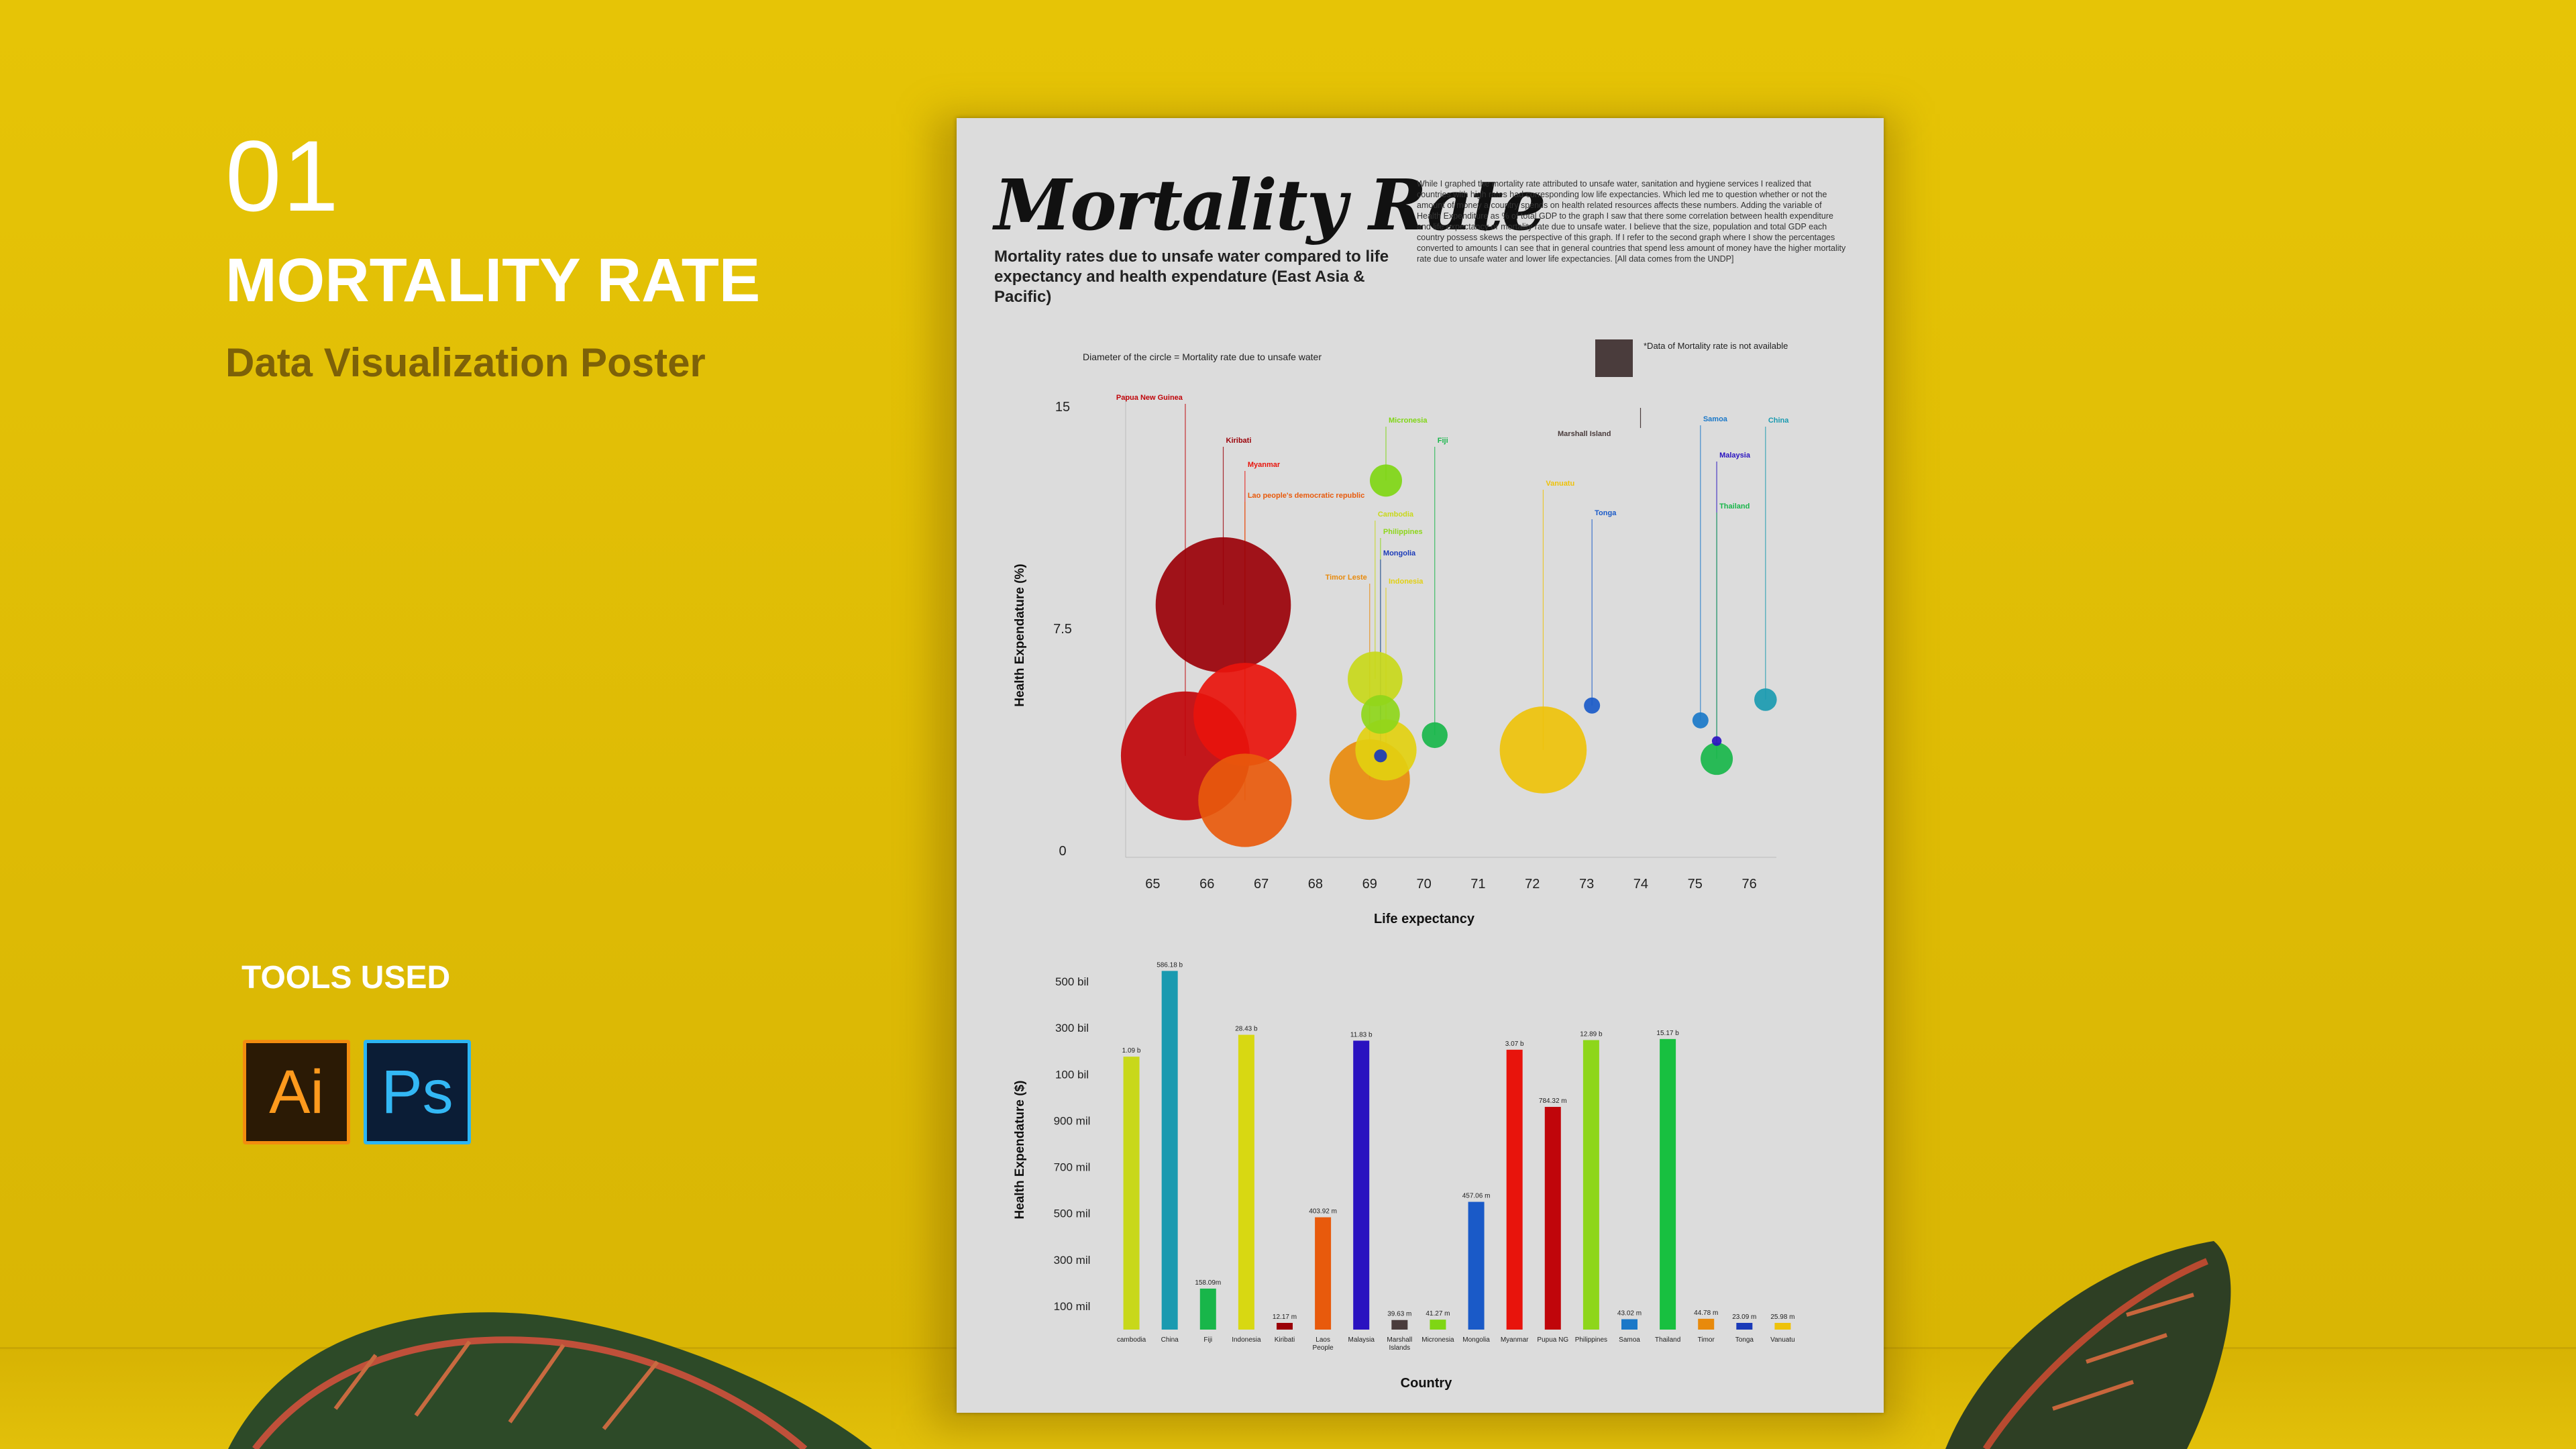 The width and height of the screenshot is (2576, 1449). Describe the element at coordinates (1748, 884) in the screenshot. I see `scatter-x-tick-label: 76` at that location.